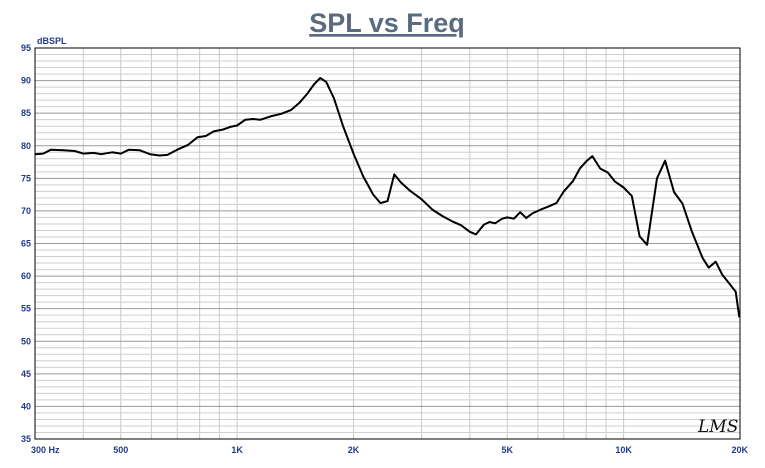 This screenshot has width=765, height=468. I want to click on y-tick-label: 55, so click(26, 309).